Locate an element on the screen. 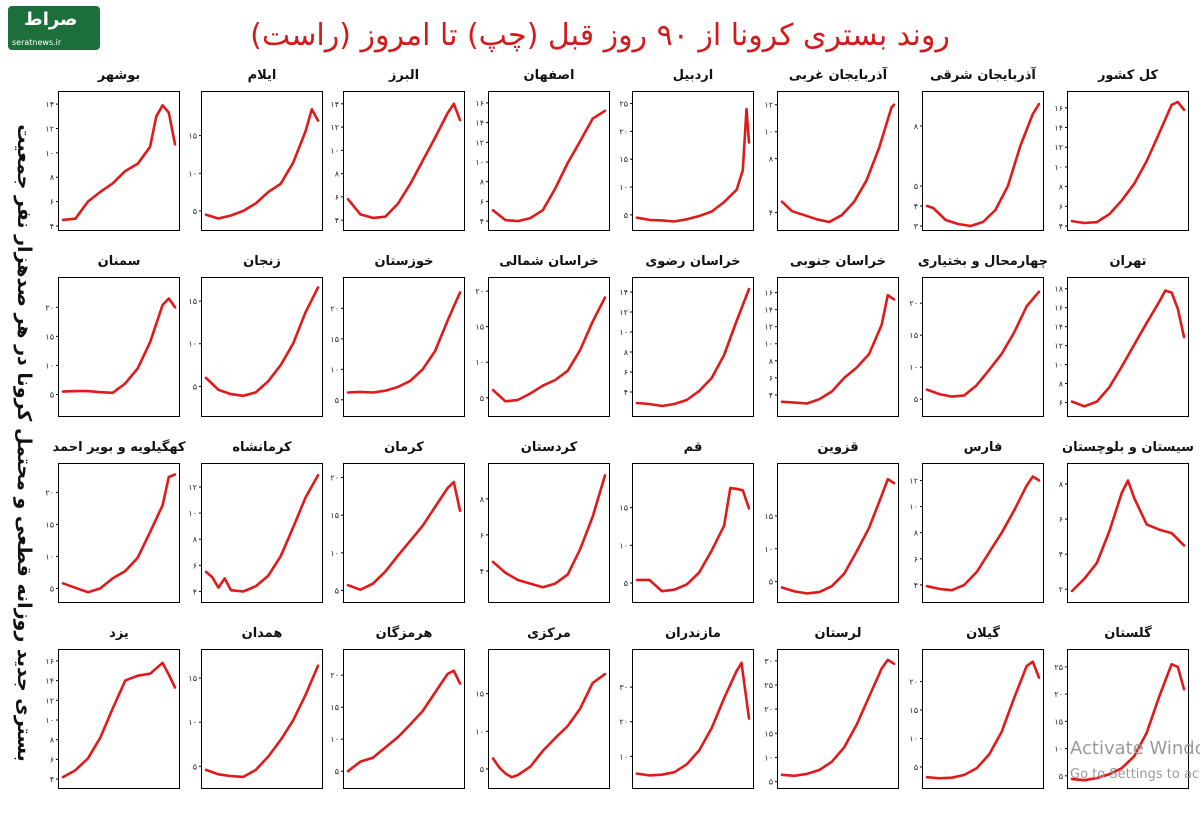 The height and width of the screenshot is (823, 1200). chart-plot-area: ۴ ۶ ۸ ۱۰ ۱۲ is located at coordinates (254, 534).